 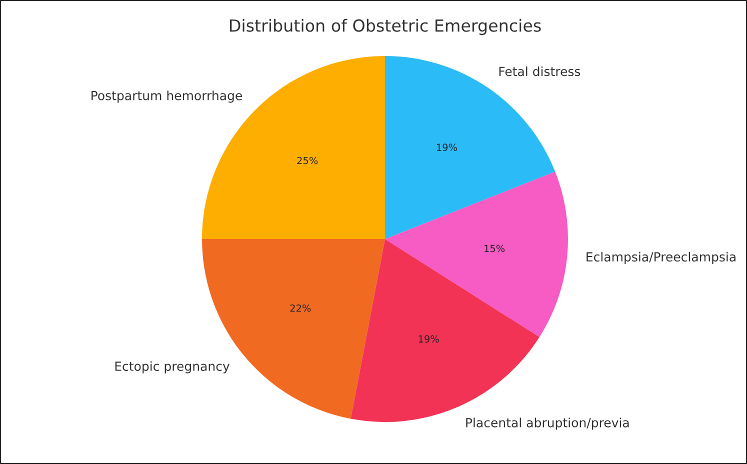 What do you see at coordinates (539, 71) in the screenshot?
I see `slice-label: Fetal distress` at bounding box center [539, 71].